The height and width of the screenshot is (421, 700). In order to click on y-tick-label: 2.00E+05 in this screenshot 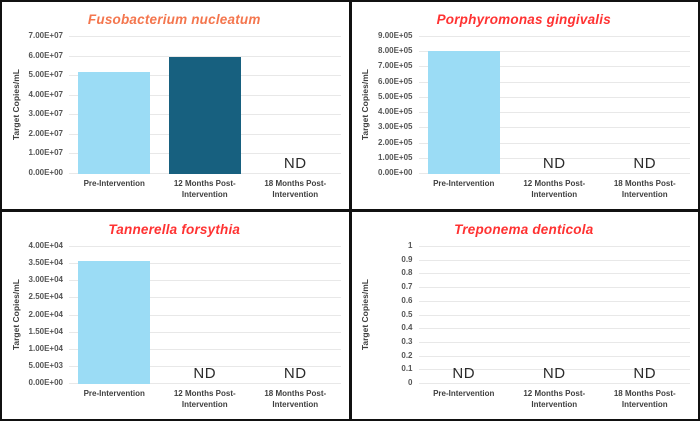, I will do `click(395, 142)`.